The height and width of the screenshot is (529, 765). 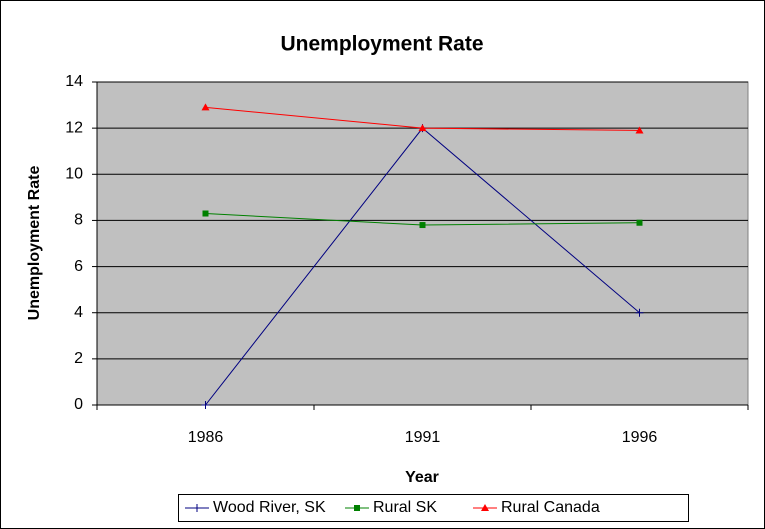 I want to click on y-tick-label: 0, so click(x=78, y=404).